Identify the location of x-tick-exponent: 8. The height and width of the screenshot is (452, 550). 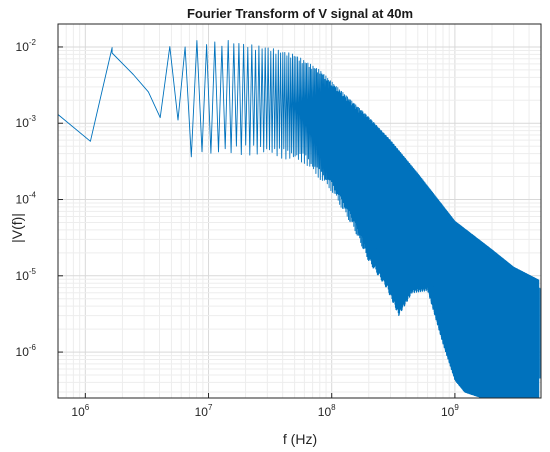
(333, 407).